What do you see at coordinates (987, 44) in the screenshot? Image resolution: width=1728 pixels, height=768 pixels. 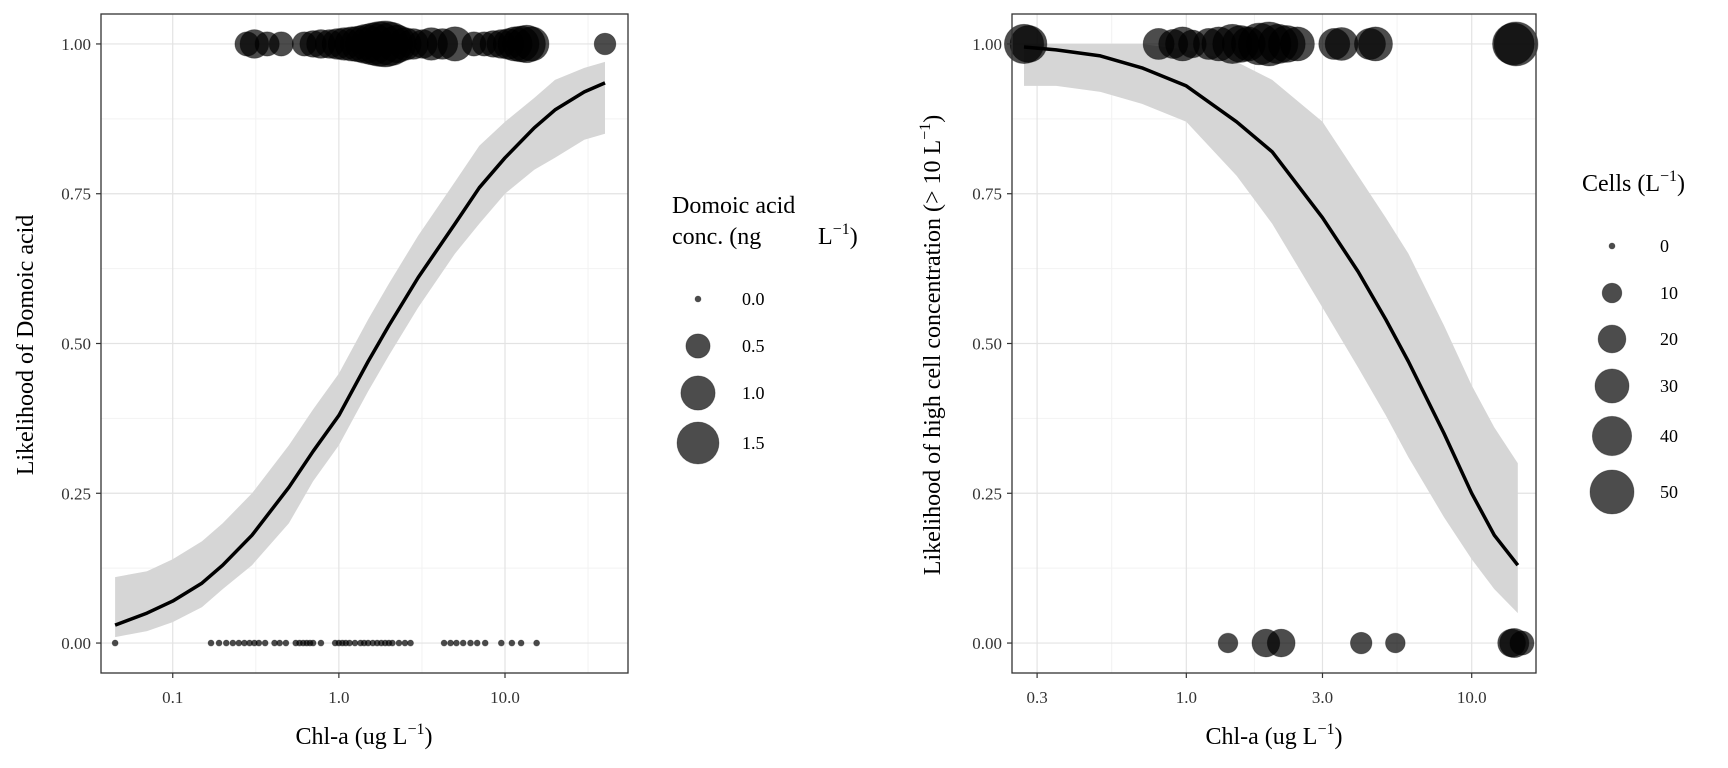 I see `y-tick-label: 1.00` at bounding box center [987, 44].